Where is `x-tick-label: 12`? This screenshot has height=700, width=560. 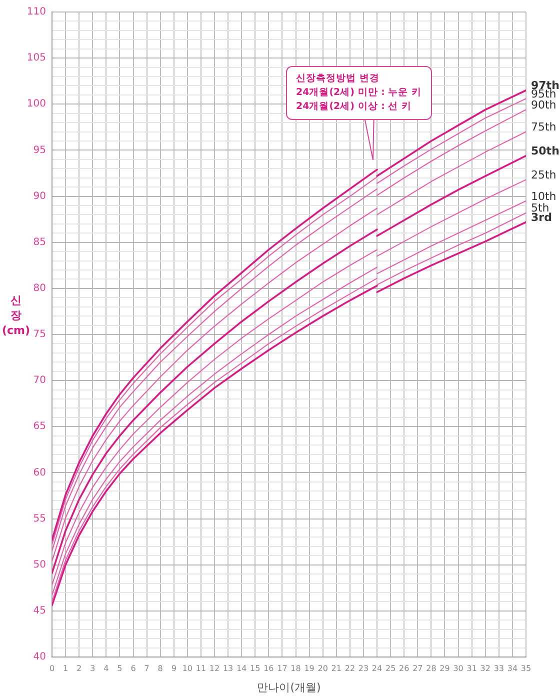
x-tick-label: 12 is located at coordinates (214, 668).